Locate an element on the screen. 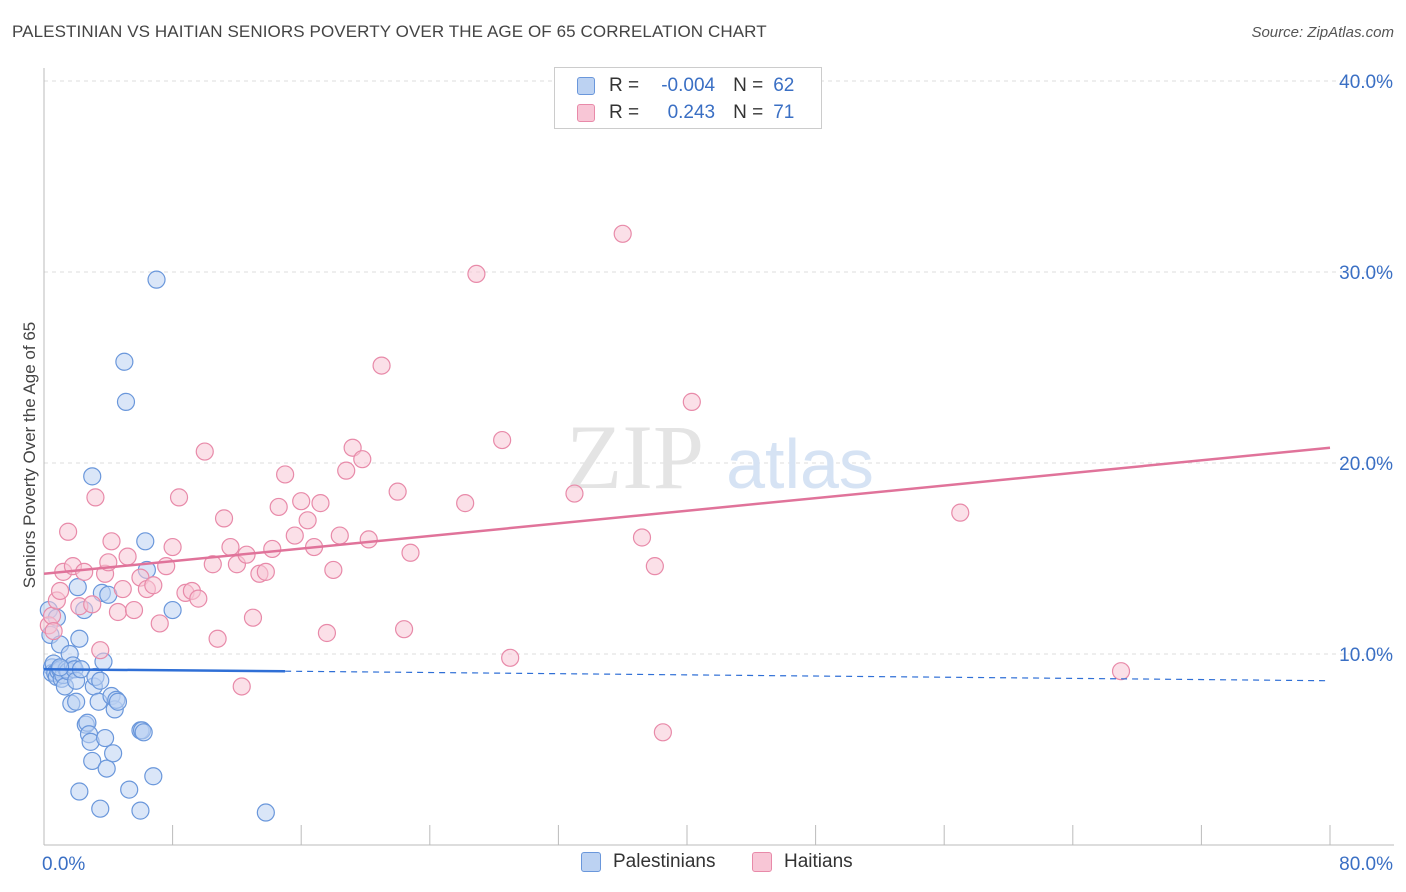 This screenshot has width=1406, height=892. legend-swatch-blue is located at coordinates (586, 86).